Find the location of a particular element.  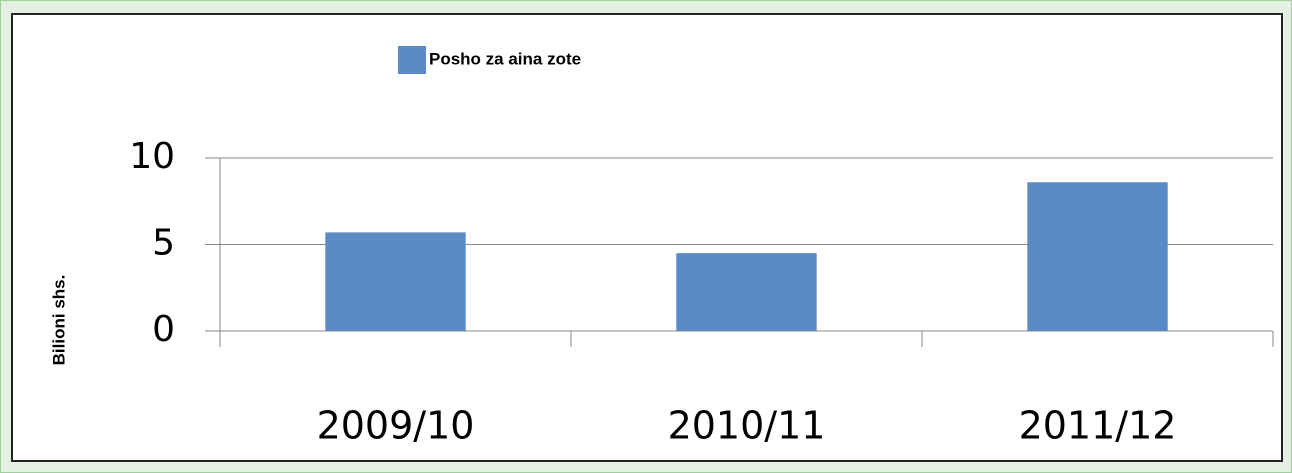

x-tick-label: 2011/12 is located at coordinates (1098, 426).